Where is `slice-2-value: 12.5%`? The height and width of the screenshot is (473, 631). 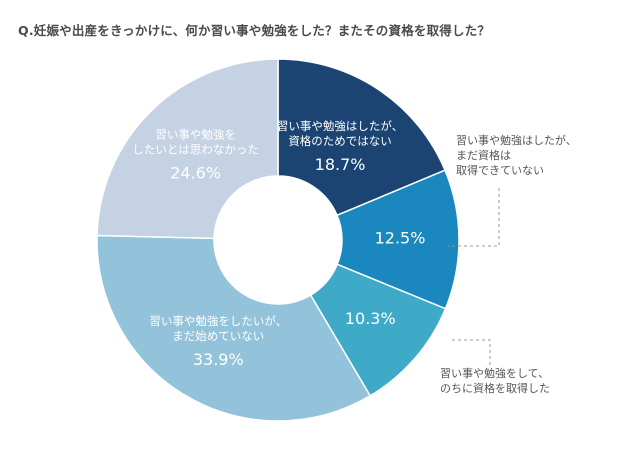
slice-2-value: 12.5% is located at coordinates (400, 238).